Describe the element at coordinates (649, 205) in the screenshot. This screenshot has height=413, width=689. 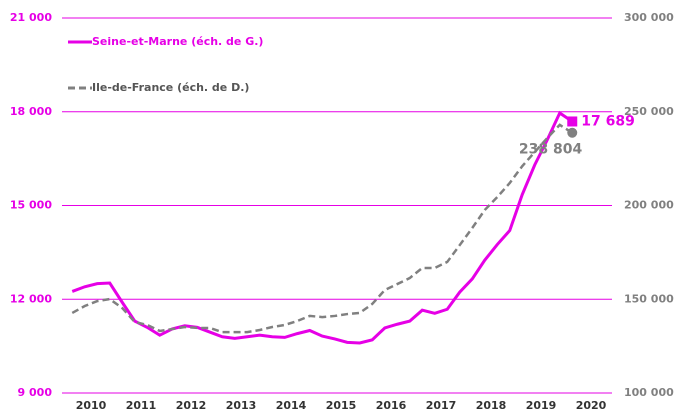
I see `y2-tick-label: 200 000` at that location.